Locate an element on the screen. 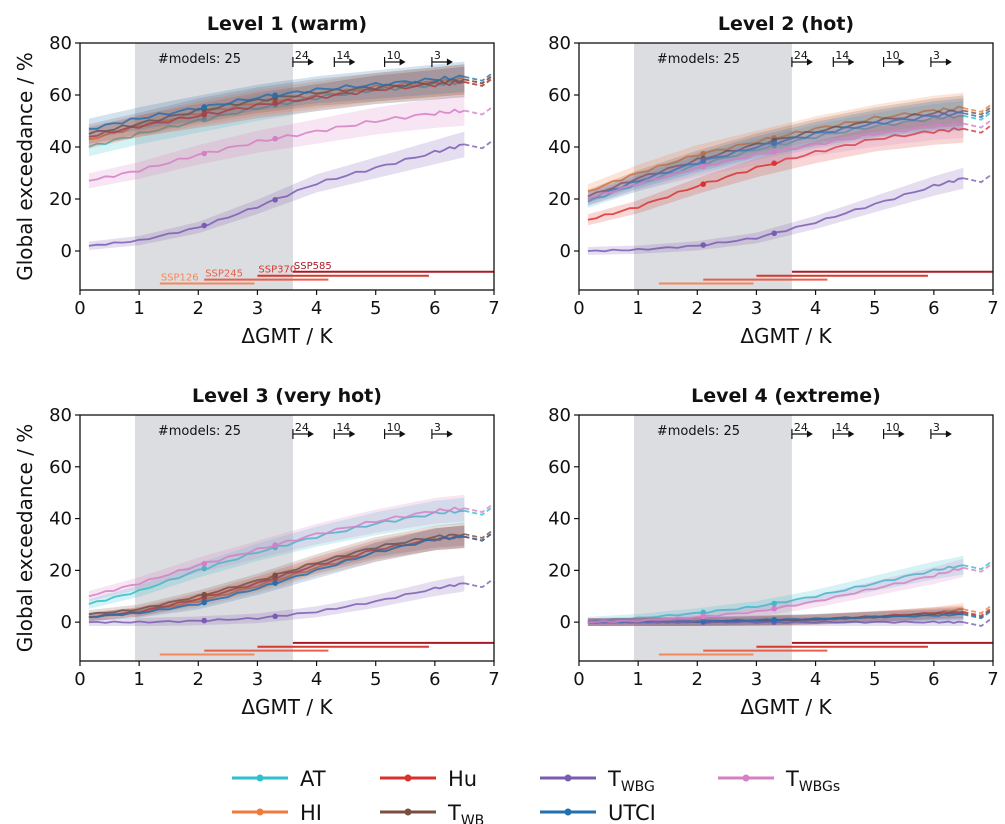  legend-label: HI is located at coordinates (311, 812).